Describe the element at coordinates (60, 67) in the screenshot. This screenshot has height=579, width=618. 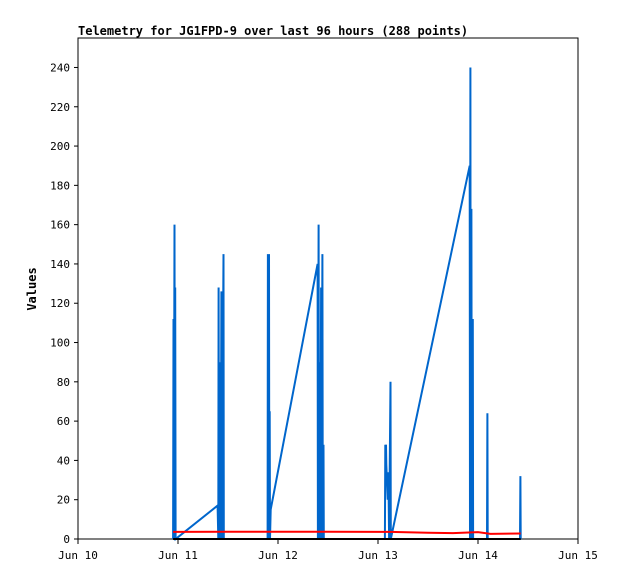
I see `y-tick-label: 240` at that location.